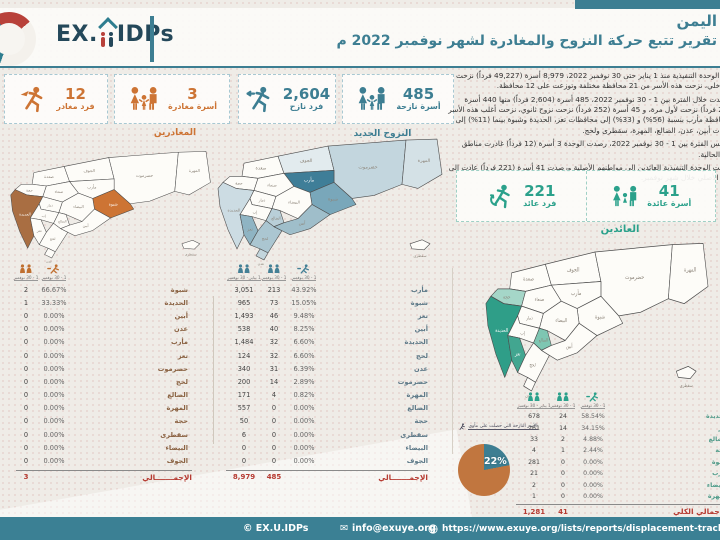 Image resolution: width=720 pixels, height=540 pixels. What do you see at coordinates (262, 199) in the screenshot?
I see `map-region-label: ذمار` at bounding box center [262, 199].